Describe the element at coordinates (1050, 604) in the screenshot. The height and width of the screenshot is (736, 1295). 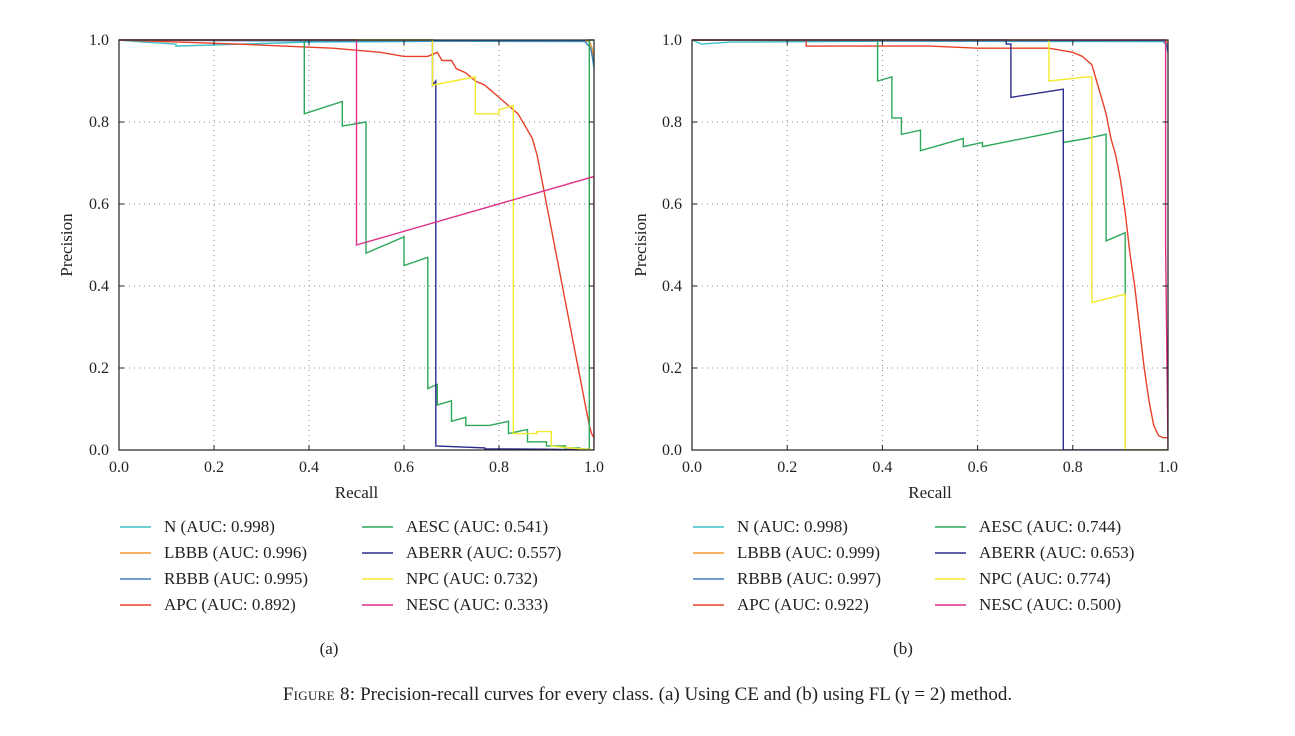
I see `legend-entry-nesc: NESC (AUC: 0.500)` at that location.